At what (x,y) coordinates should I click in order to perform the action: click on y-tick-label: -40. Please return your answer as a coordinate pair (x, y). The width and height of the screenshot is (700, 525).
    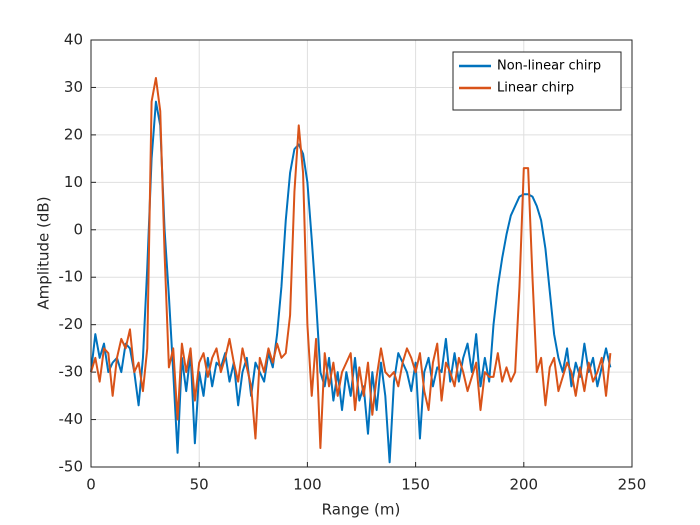
    Looking at the image, I should click on (71, 419).